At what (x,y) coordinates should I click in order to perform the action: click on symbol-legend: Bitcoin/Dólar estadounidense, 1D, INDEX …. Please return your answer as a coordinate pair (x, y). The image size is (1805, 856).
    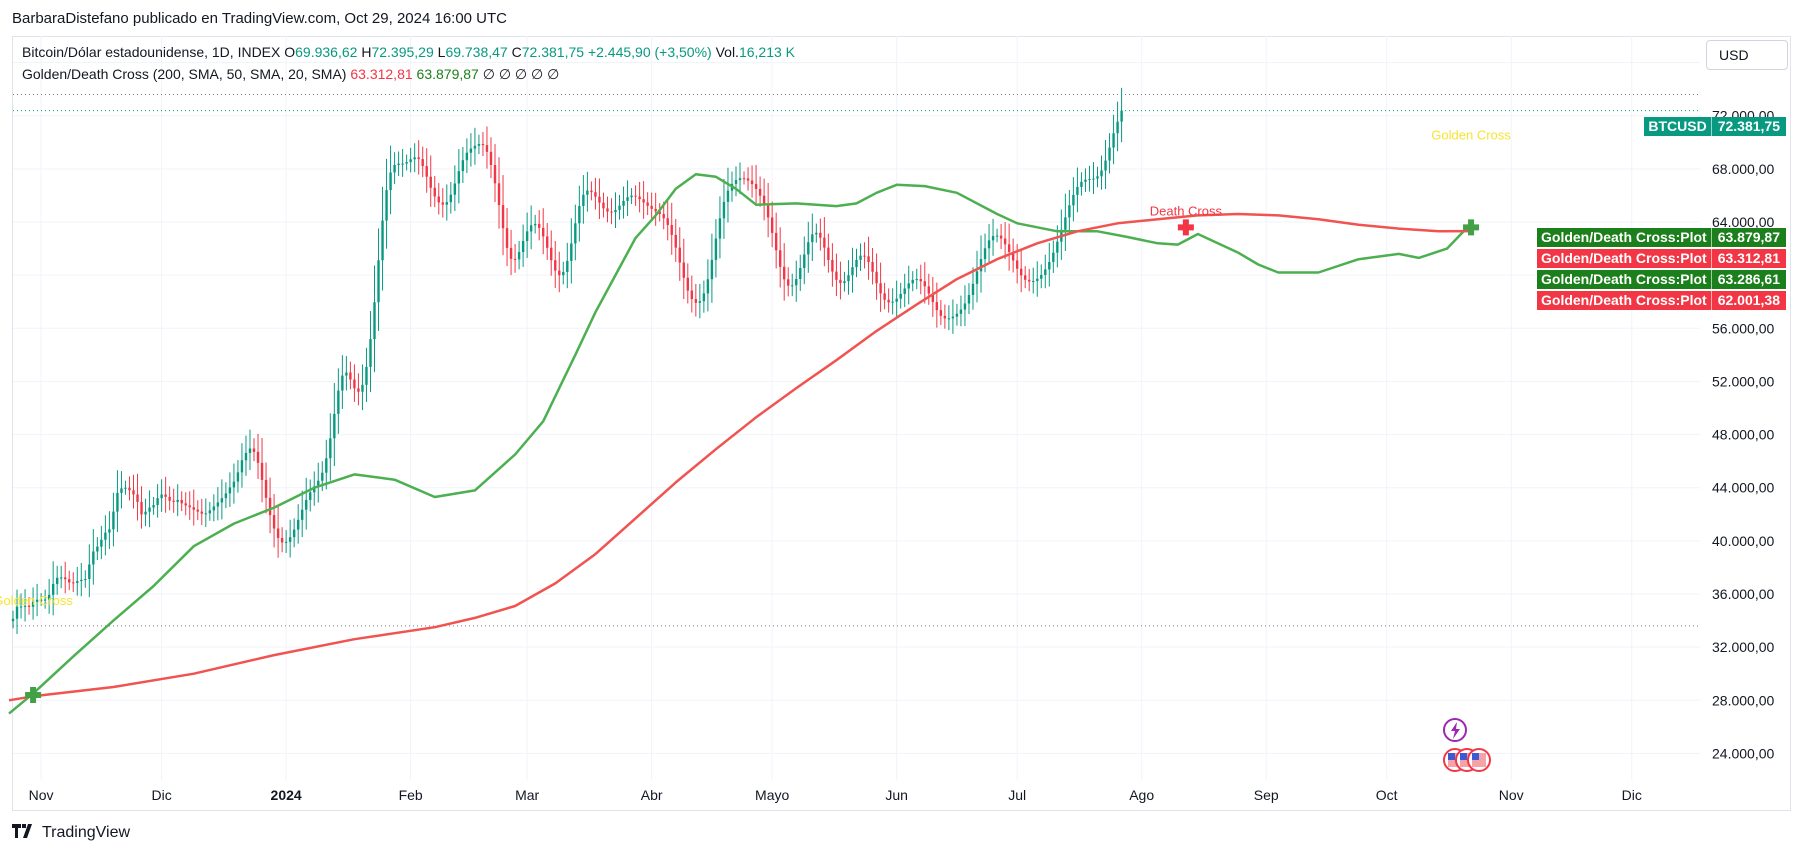
    Looking at the image, I should click on (408, 52).